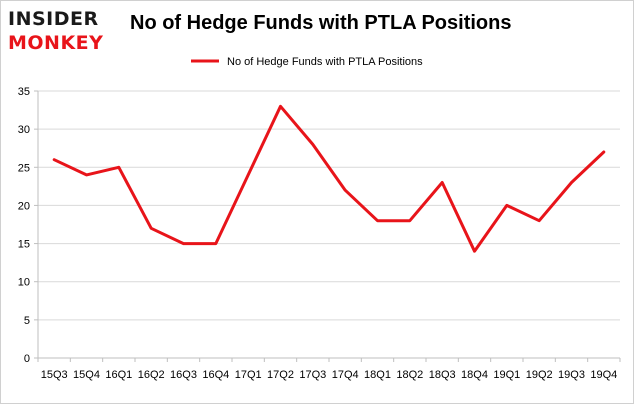 The image size is (634, 404). I want to click on x-tick-label: 18Q2, so click(409, 375).